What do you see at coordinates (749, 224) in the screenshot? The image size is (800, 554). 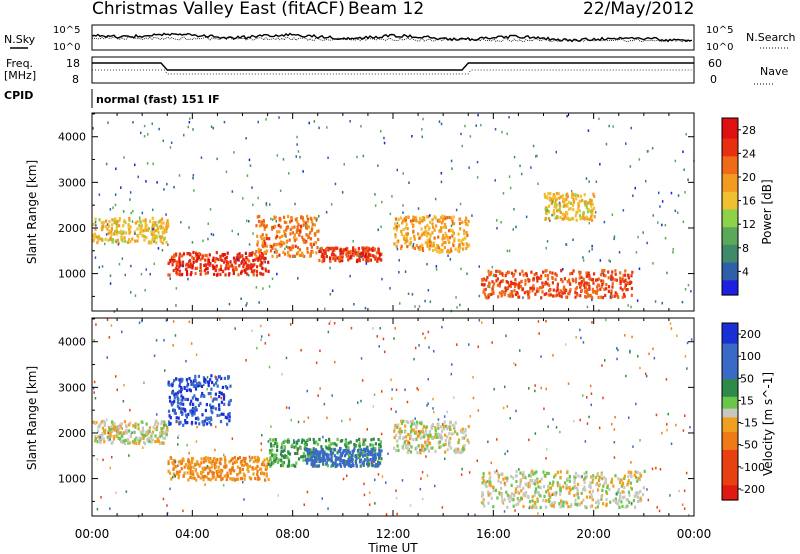 I see `colorbar-tick-label: 12` at bounding box center [749, 224].